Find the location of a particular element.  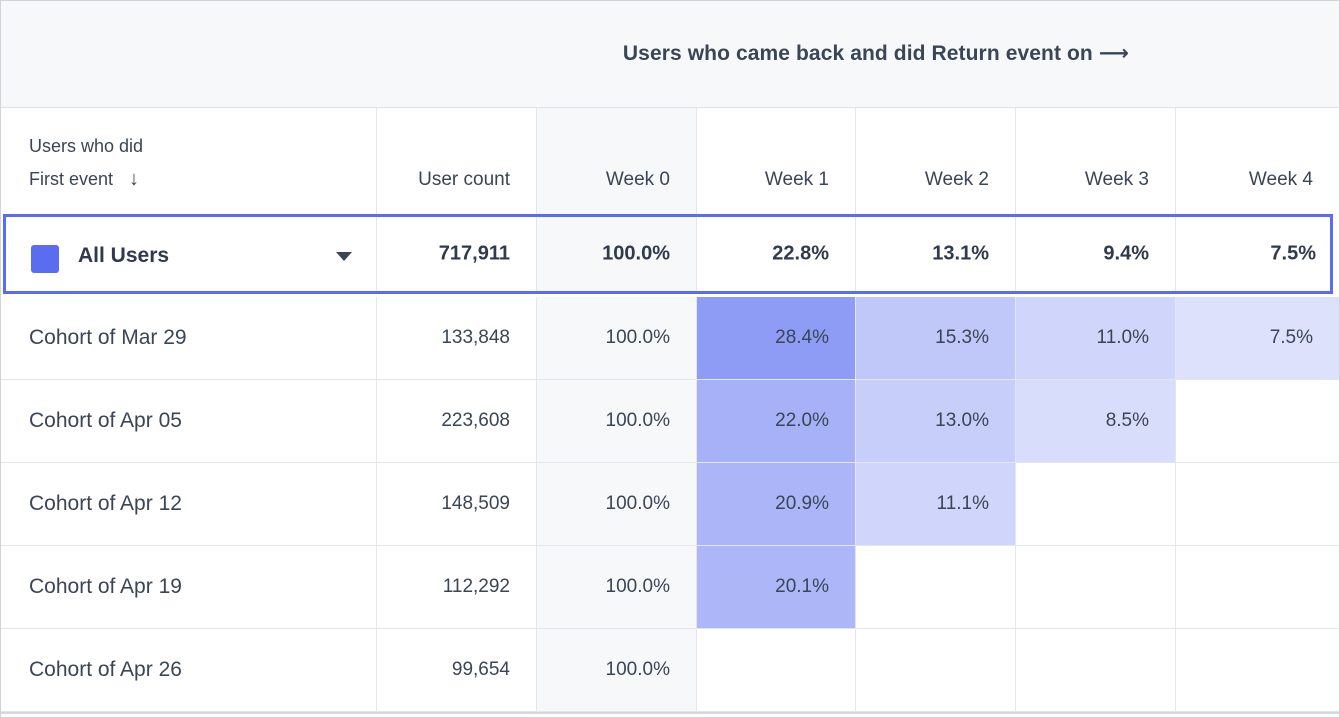

retention-cell: 13.0% is located at coordinates (935, 421).